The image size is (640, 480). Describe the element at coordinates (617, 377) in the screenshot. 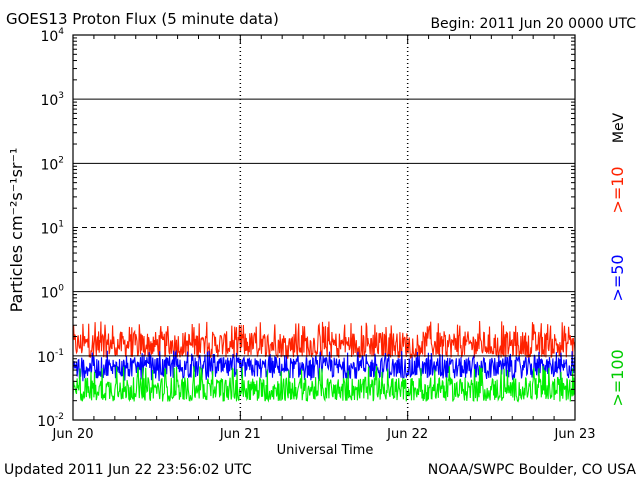

I see `legend-ge100: >=100` at that location.